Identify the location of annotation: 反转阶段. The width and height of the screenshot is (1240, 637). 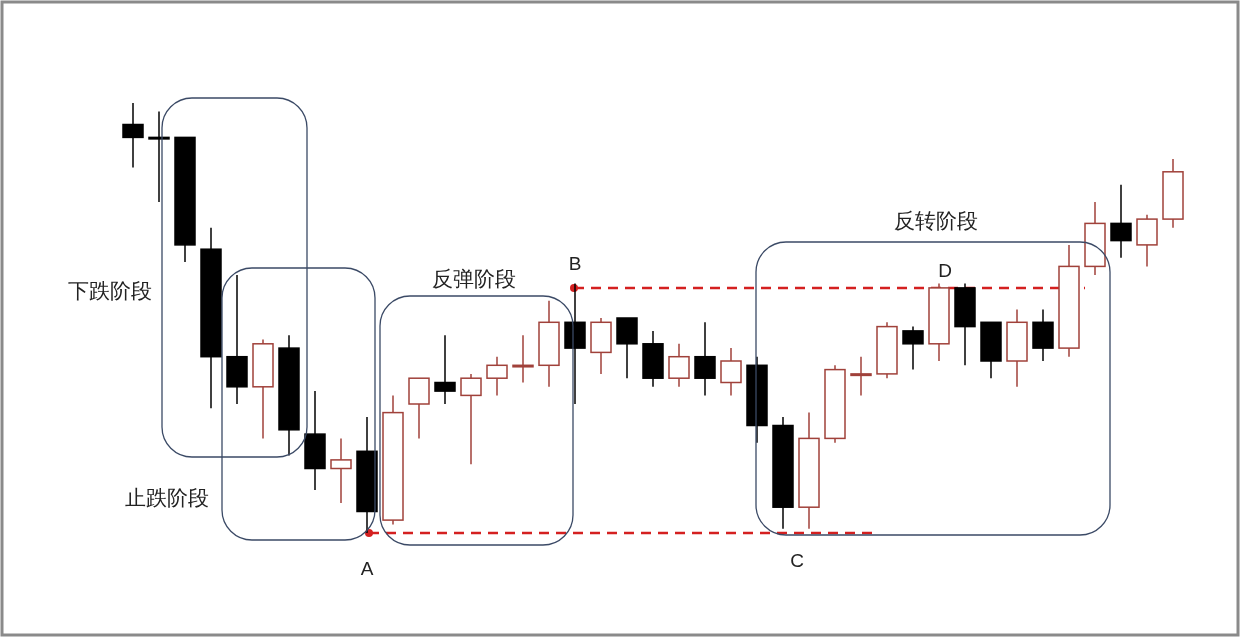
(936, 220).